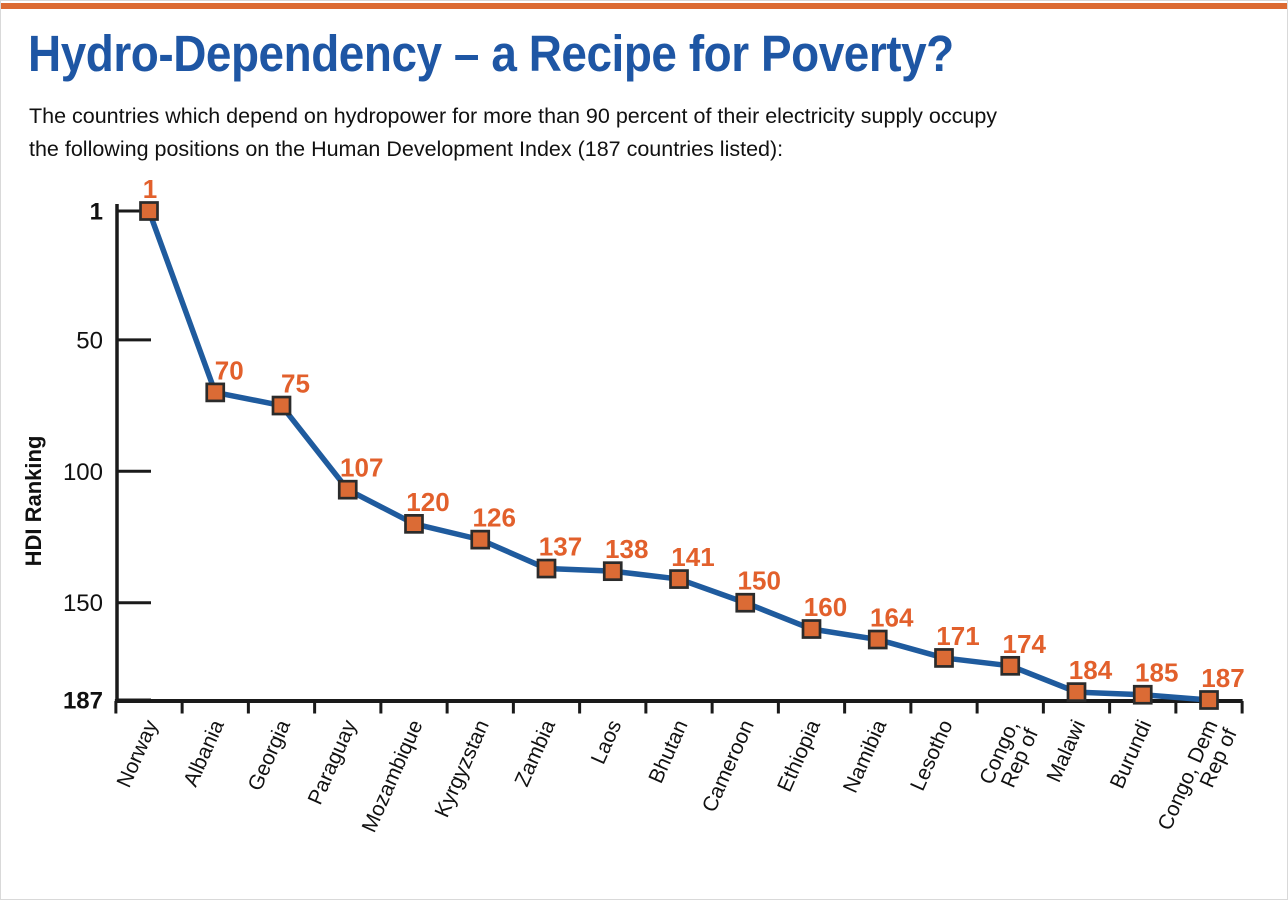 The width and height of the screenshot is (1288, 900). I want to click on x-axis-category-label: Zambia, so click(536, 753).